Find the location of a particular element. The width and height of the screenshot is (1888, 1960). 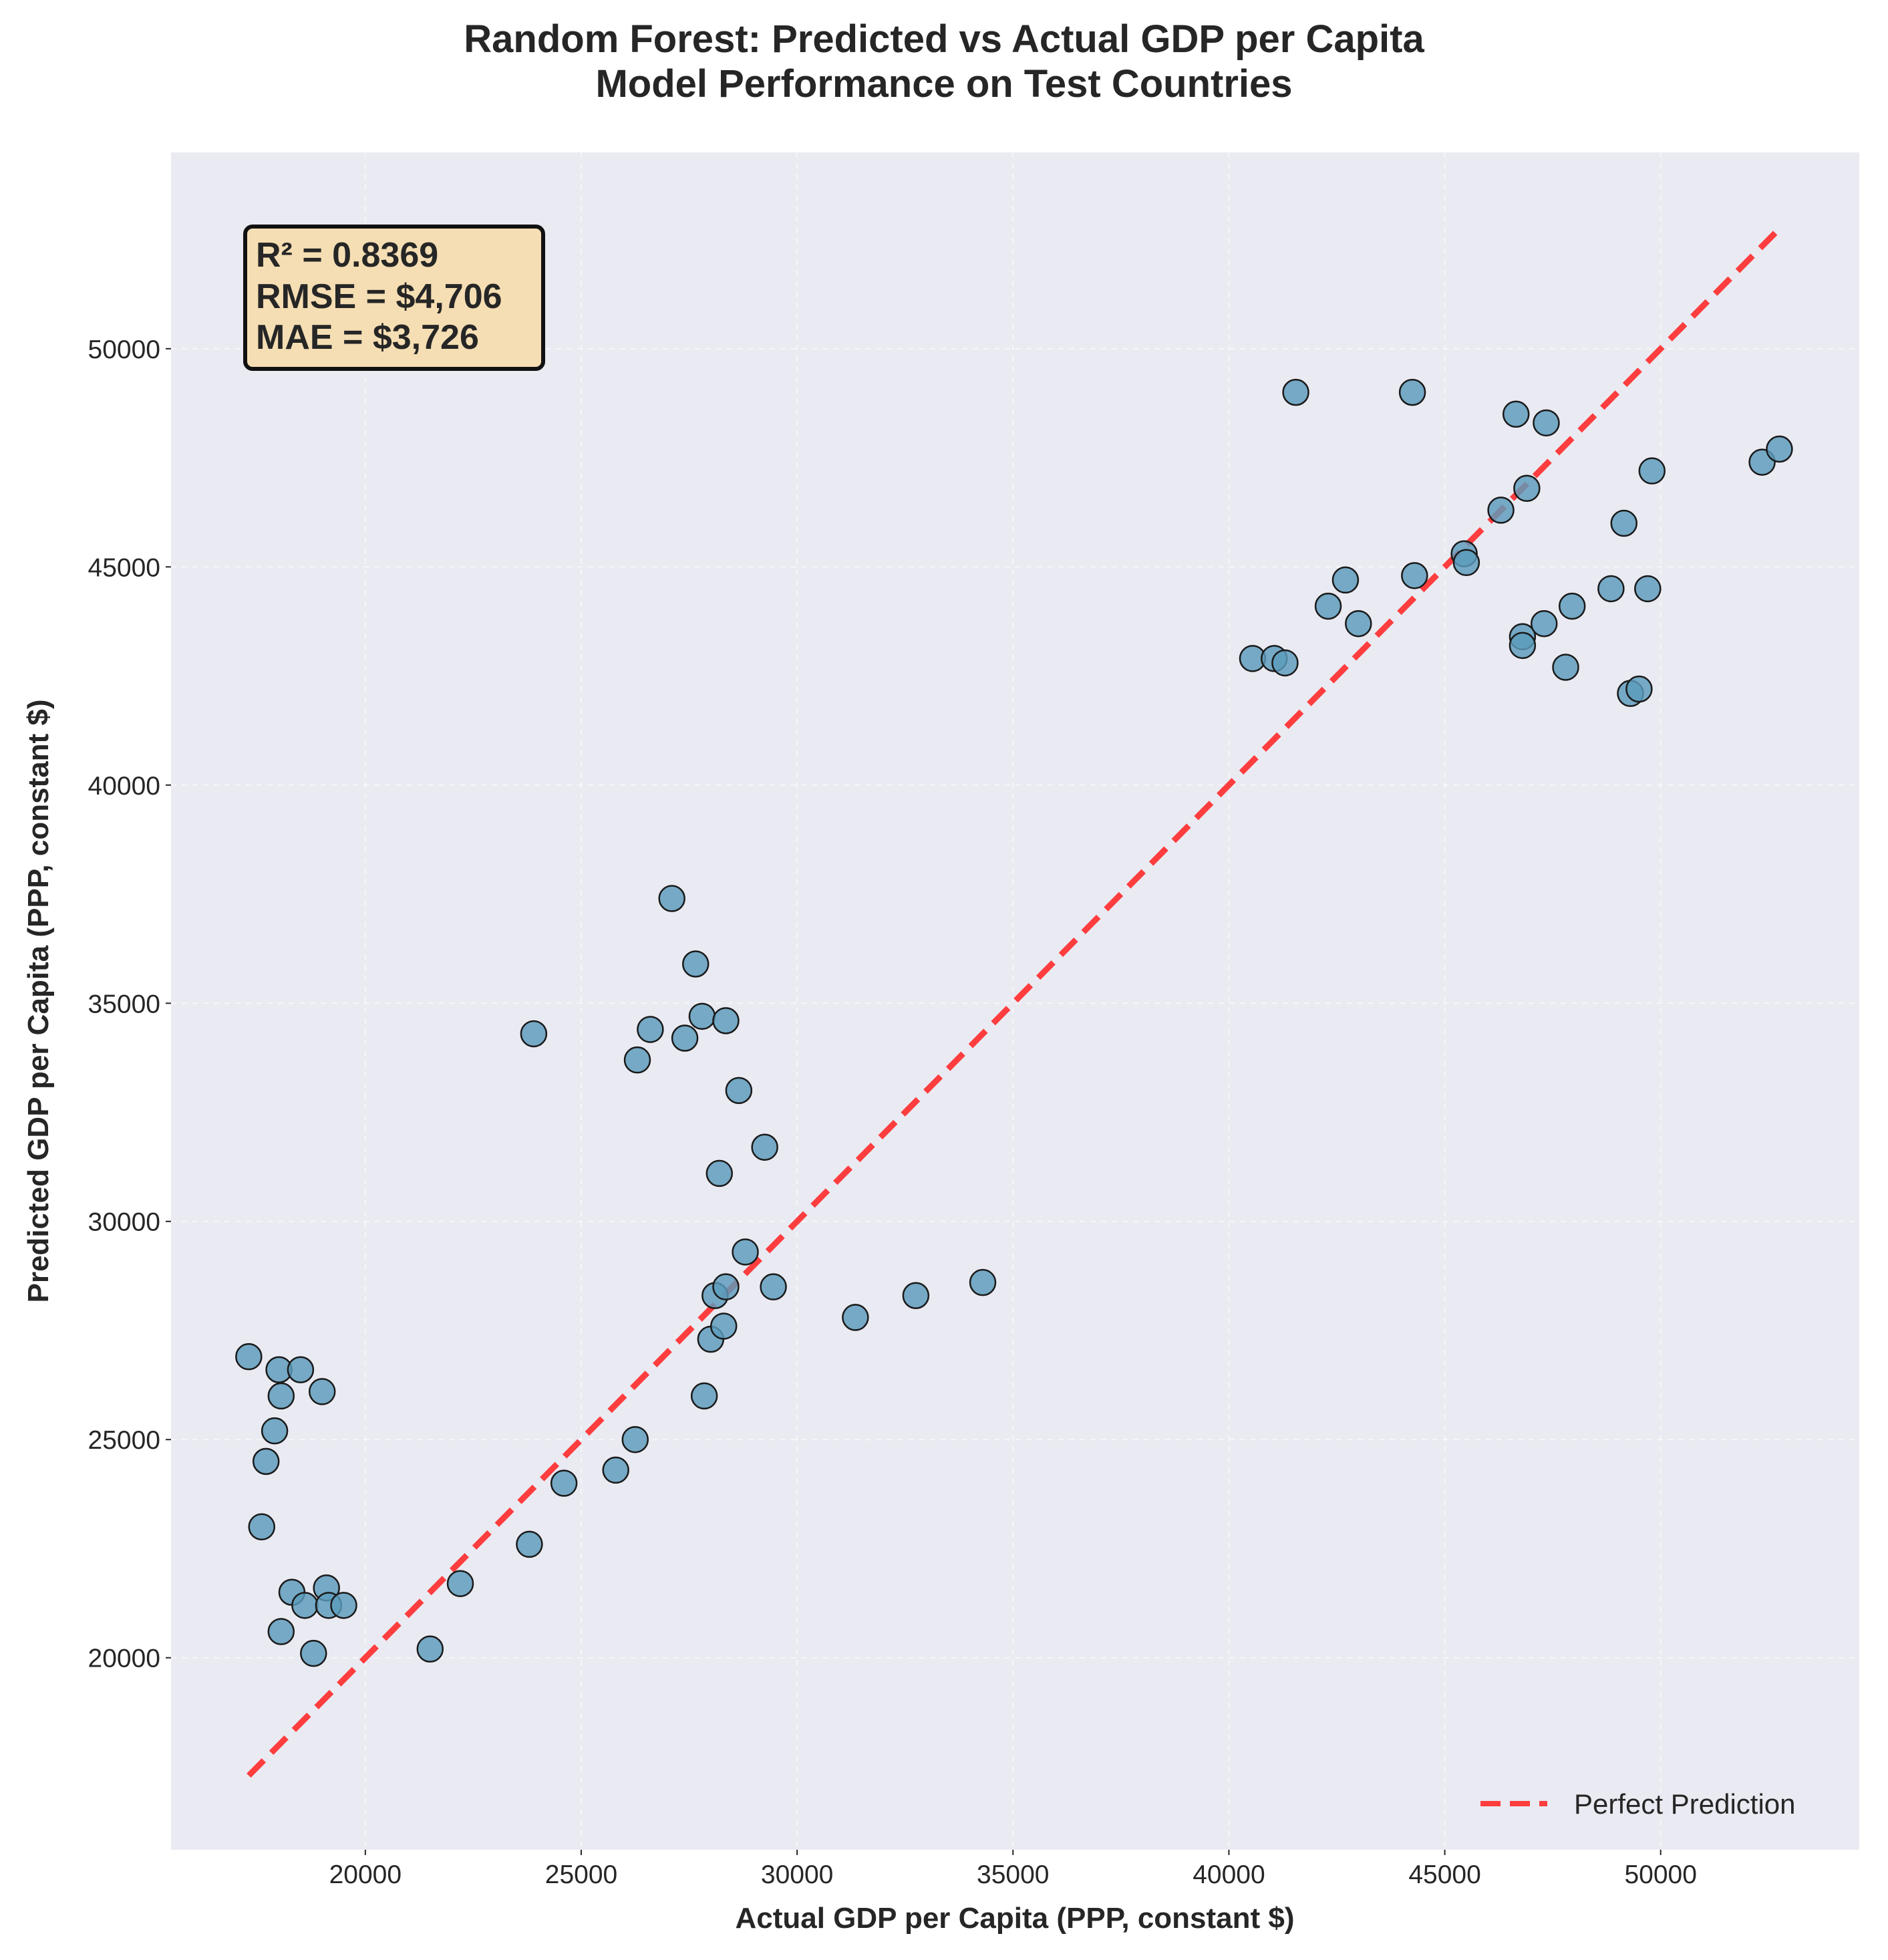

y-tick-label: 45000 is located at coordinates (124, 567).